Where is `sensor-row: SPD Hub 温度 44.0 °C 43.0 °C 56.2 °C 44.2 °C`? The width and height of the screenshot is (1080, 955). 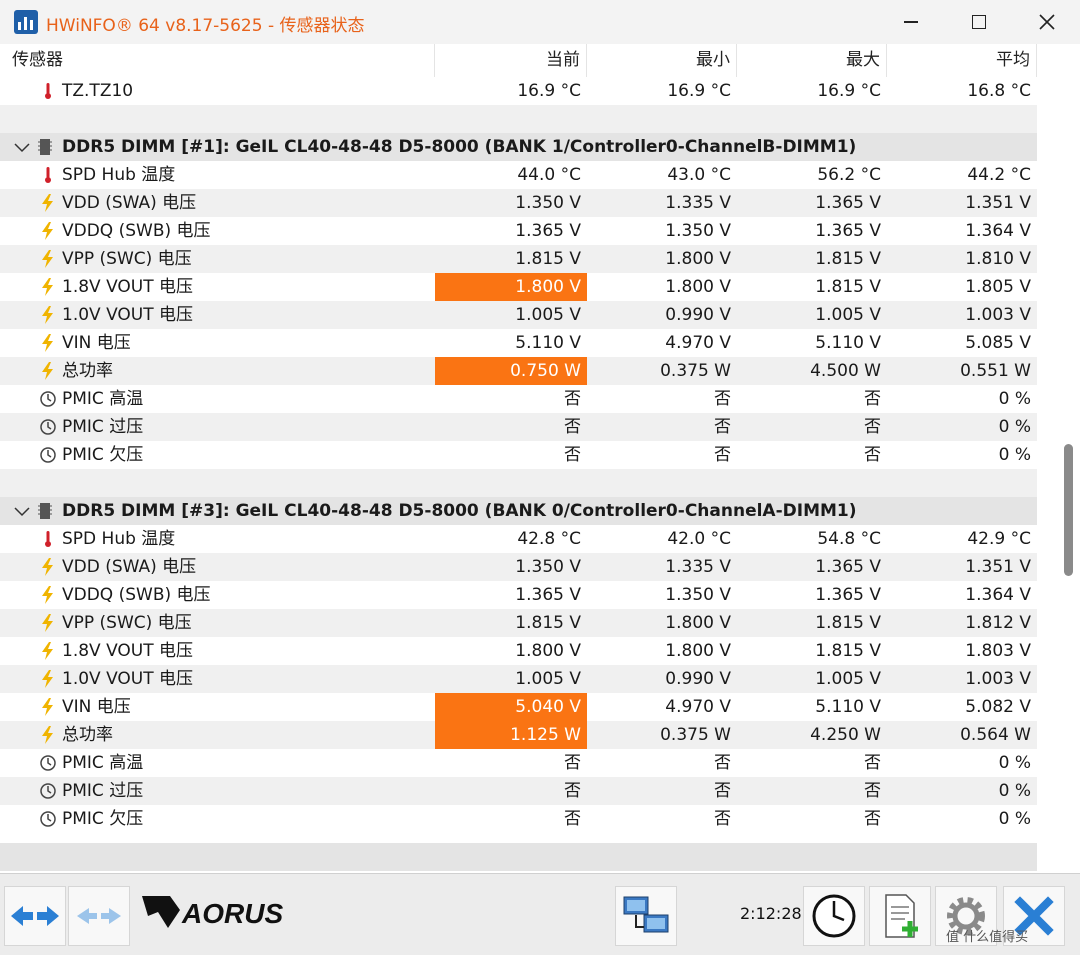
sensor-row: SPD Hub 温度 44.0 °C 43.0 °C 56.2 °C 44.2 °C is located at coordinates (518, 175).